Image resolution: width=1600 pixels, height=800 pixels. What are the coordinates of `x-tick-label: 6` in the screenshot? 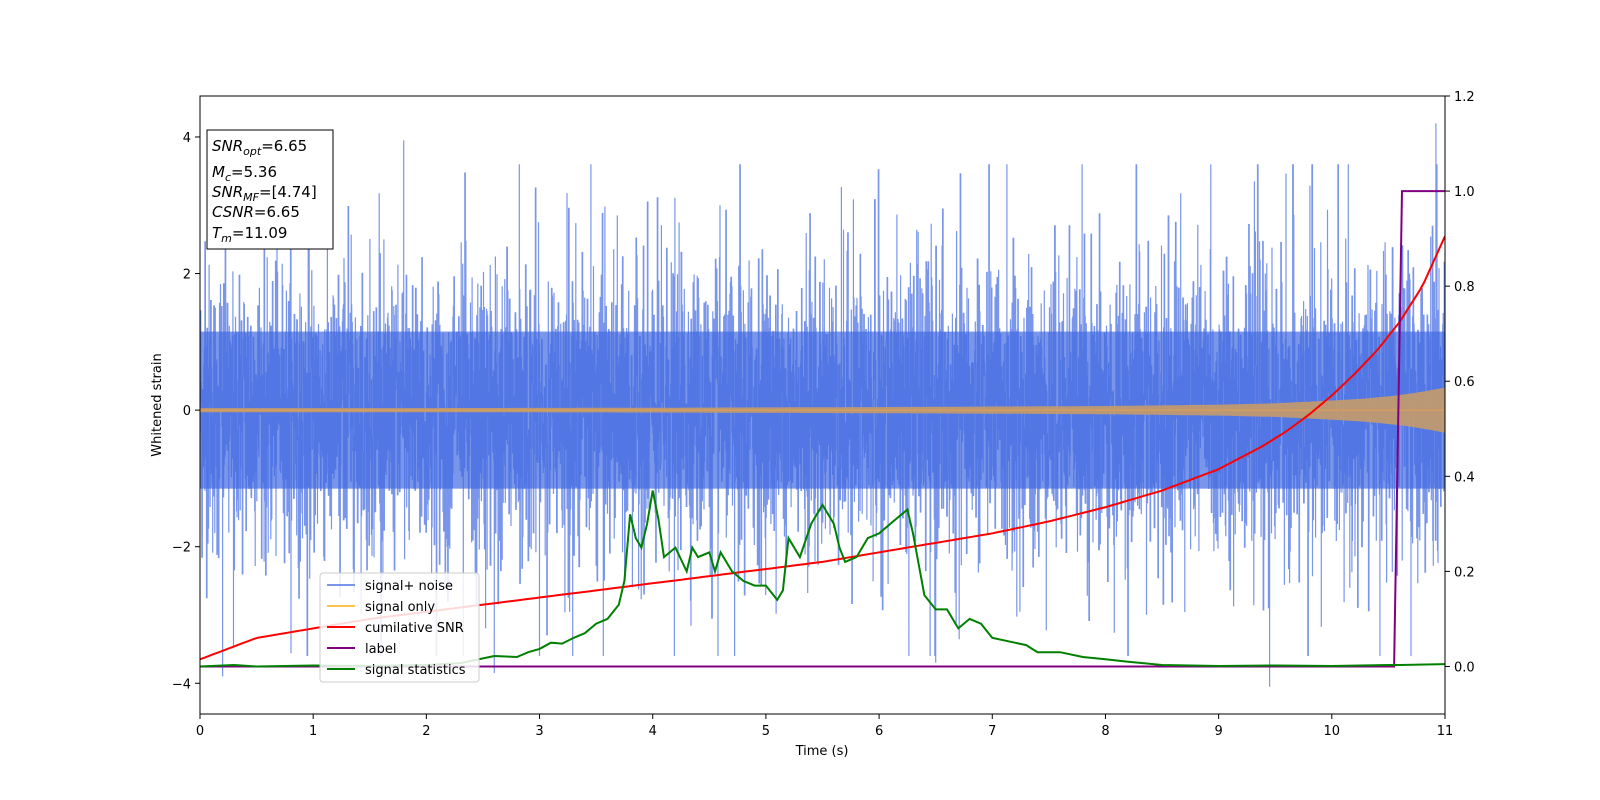 It's located at (879, 731).